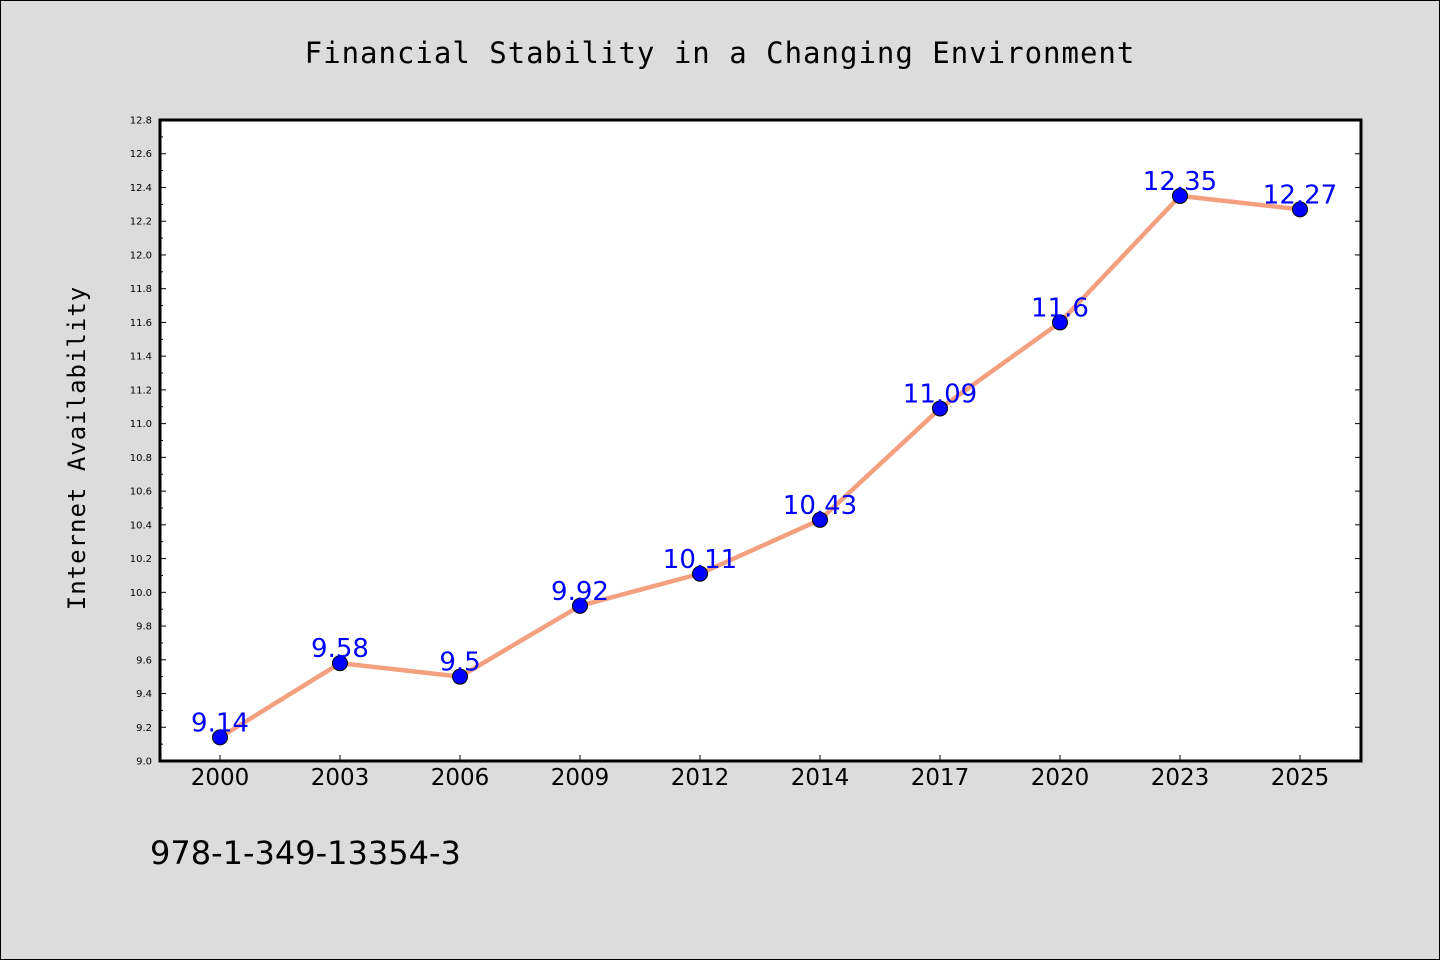 Image resolution: width=1440 pixels, height=960 pixels. I want to click on data-label: 10.11, so click(700, 560).